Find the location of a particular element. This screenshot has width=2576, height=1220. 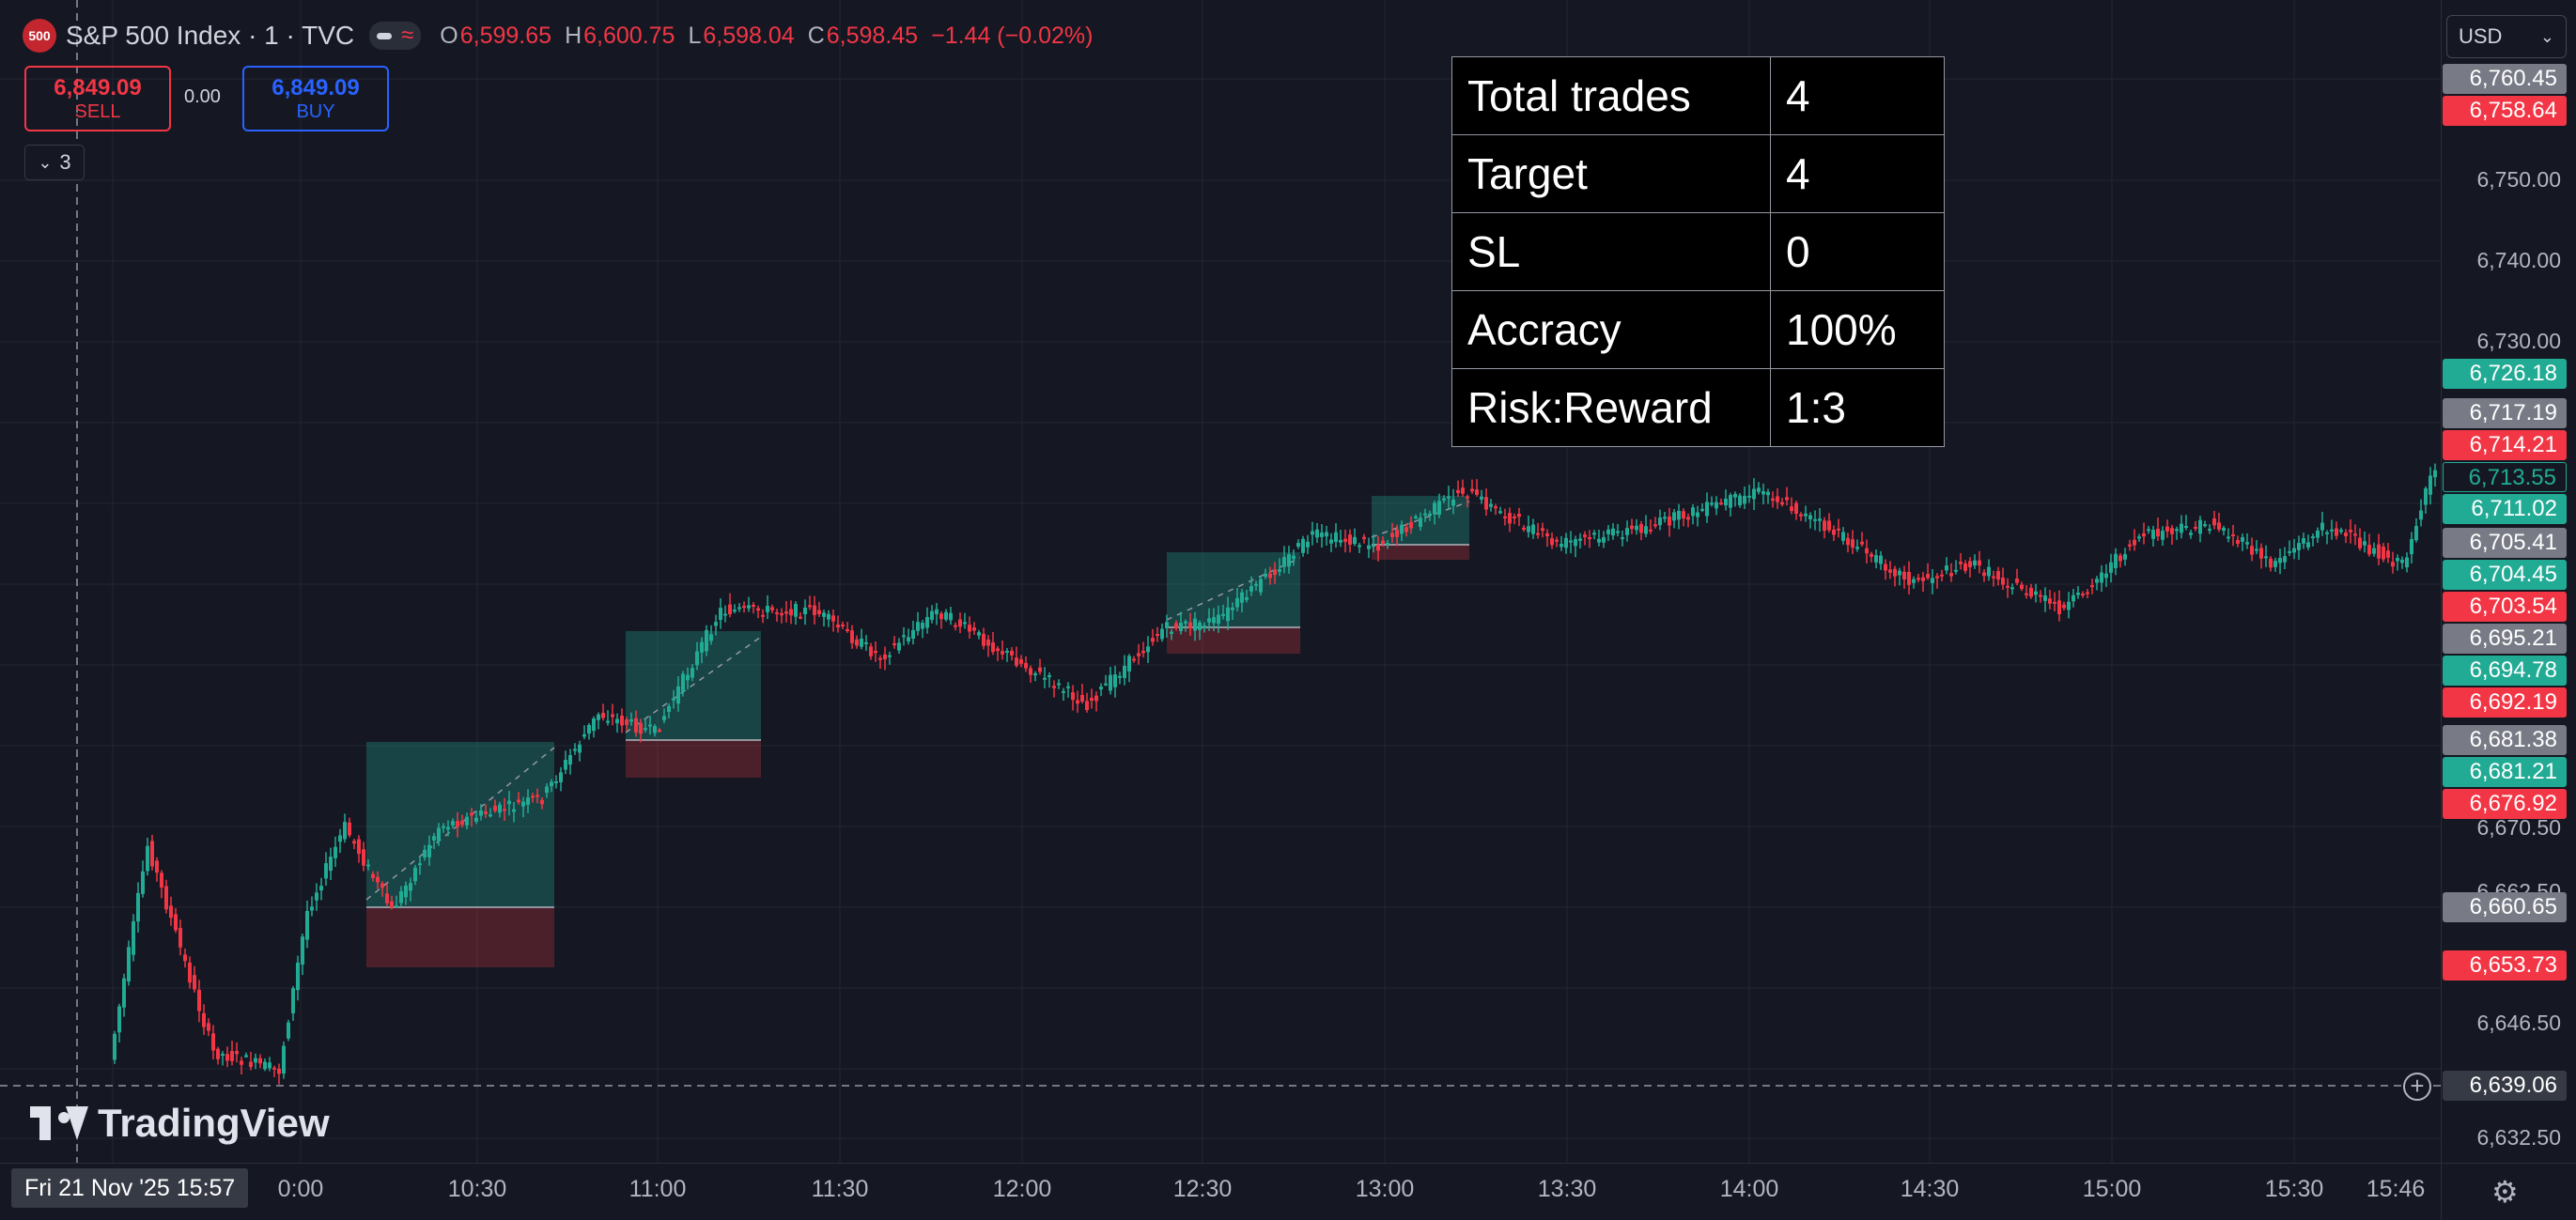

buy-button: 6,849.09 BUY is located at coordinates (316, 99).